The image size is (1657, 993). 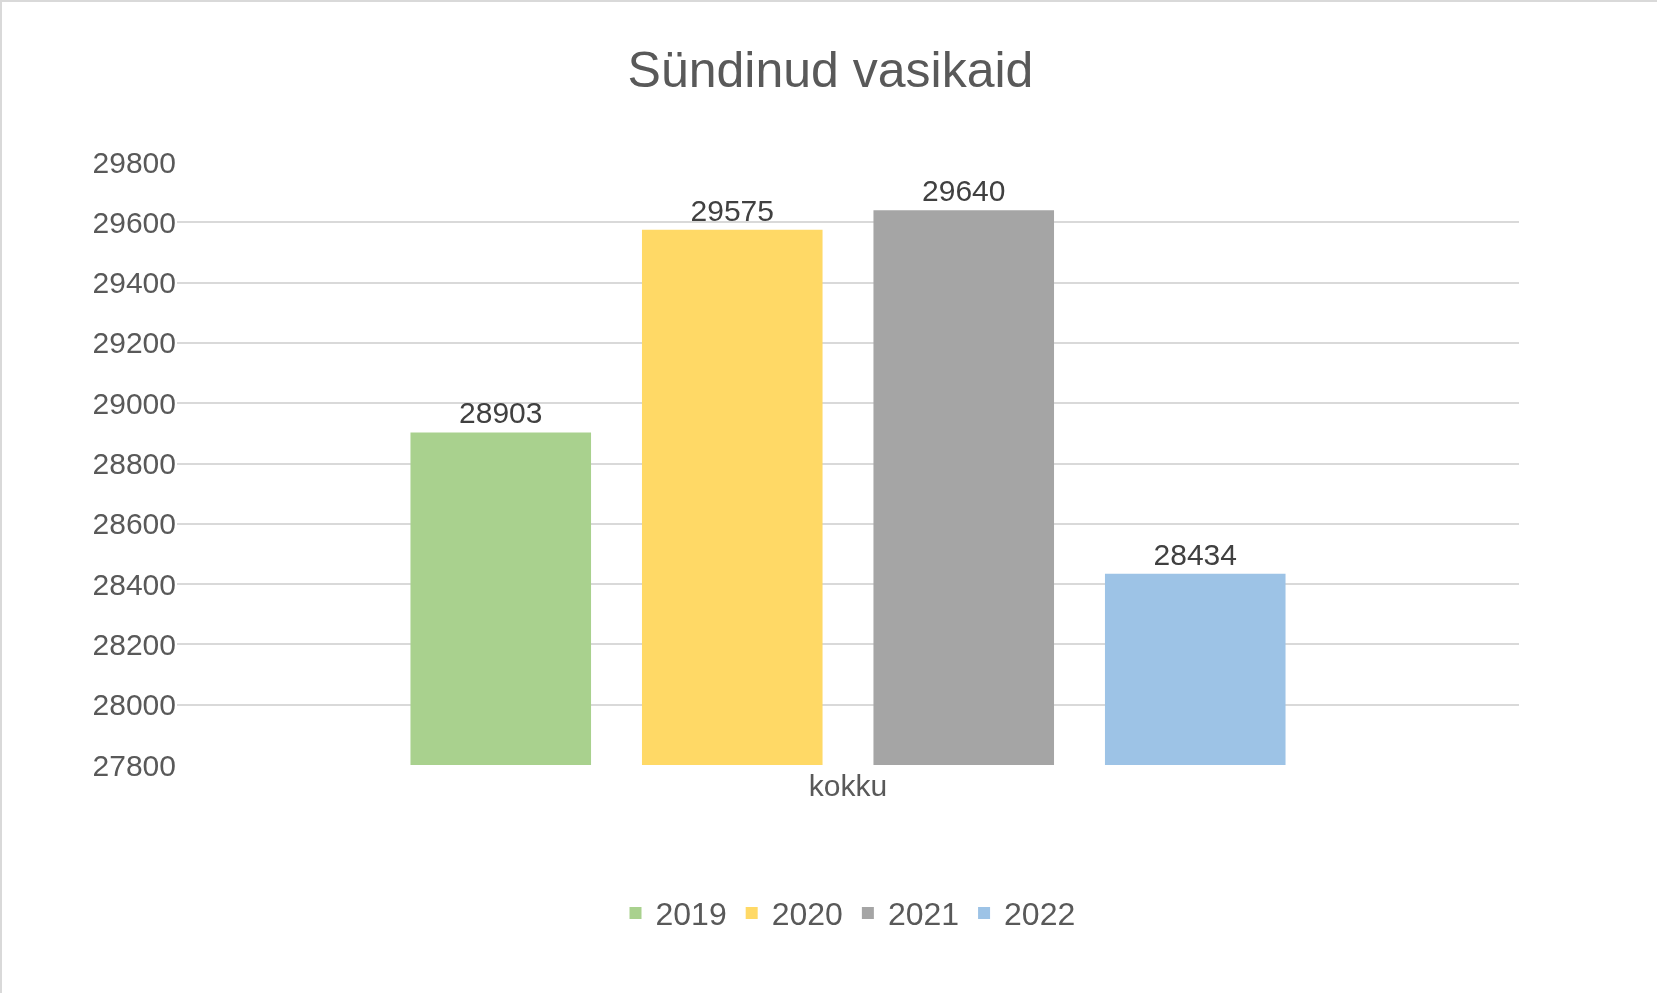 I want to click on y-tick-label: 28200, so click(x=134, y=644).